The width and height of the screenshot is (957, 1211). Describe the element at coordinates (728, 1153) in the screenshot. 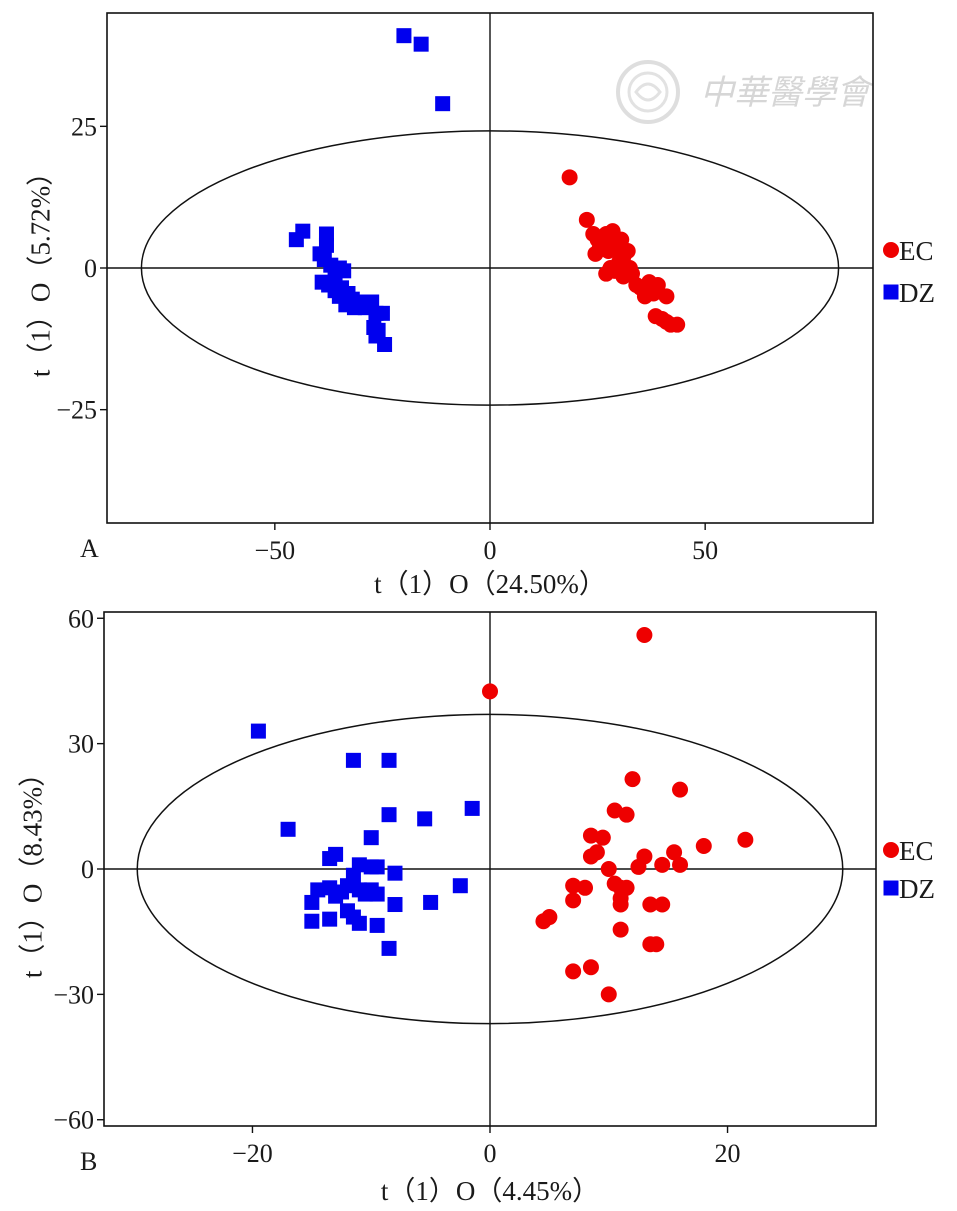

I see `x-tick-label: 20` at that location.